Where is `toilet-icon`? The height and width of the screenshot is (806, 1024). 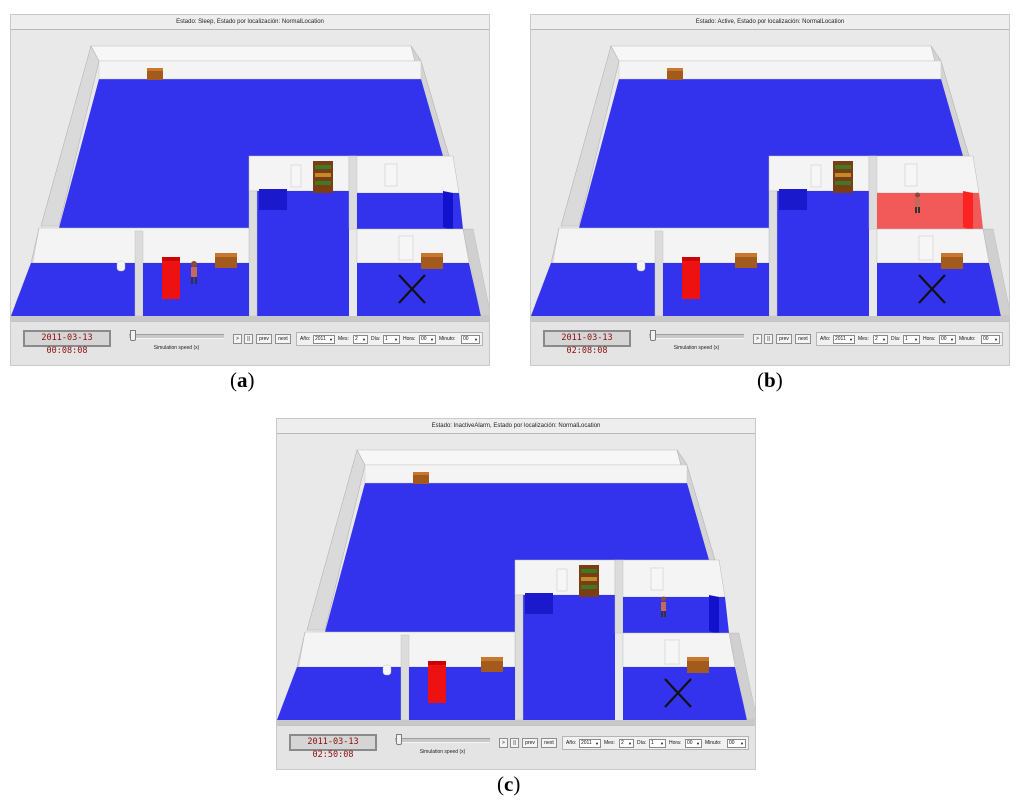
toilet-icon is located at coordinates (387, 670).